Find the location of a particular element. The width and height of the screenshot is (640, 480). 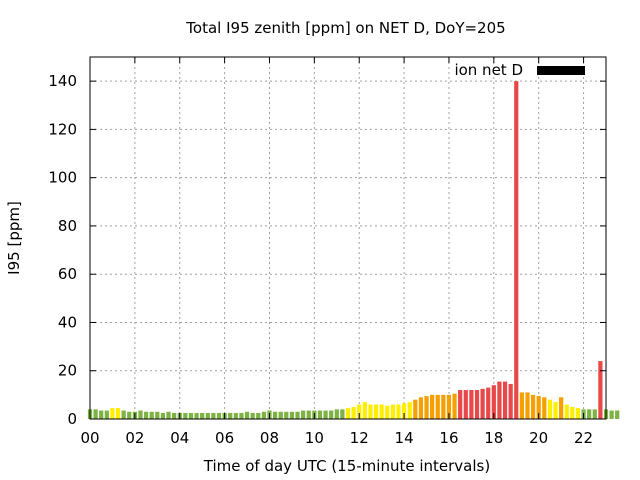

legend: ion net D is located at coordinates (519, 70).